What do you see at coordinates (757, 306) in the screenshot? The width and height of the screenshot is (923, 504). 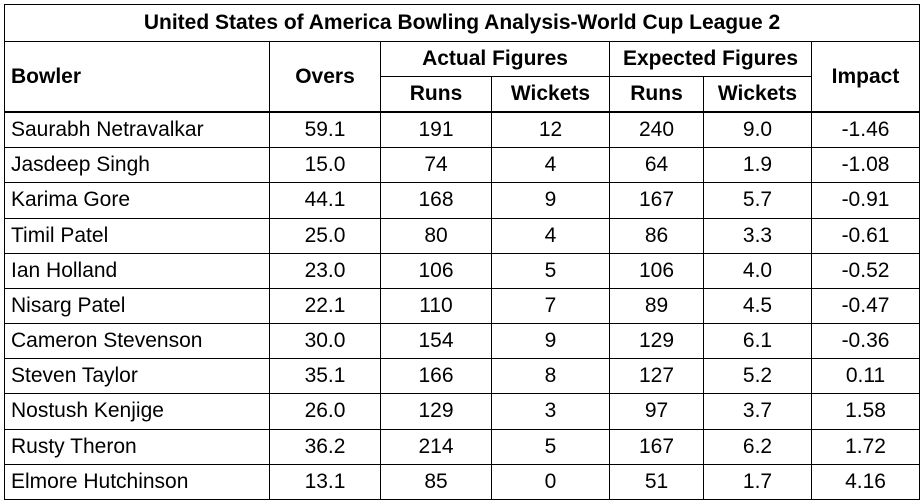 I see `cell-expected-wickets: 4.5` at bounding box center [757, 306].